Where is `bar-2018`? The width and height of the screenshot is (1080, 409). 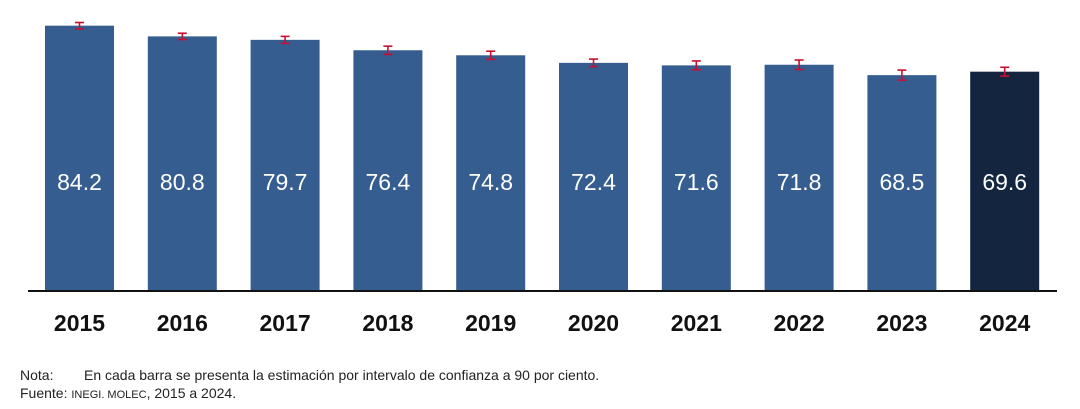
bar-2018 is located at coordinates (388, 171).